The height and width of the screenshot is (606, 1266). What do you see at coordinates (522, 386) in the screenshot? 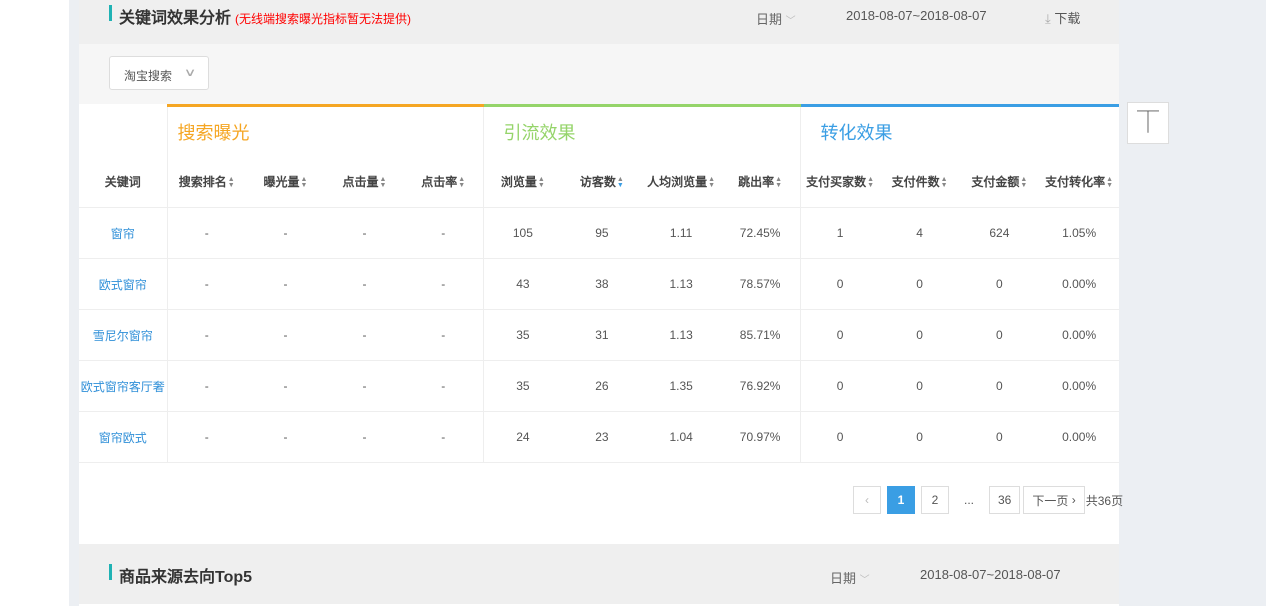
I see `table-cell: 35` at bounding box center [522, 386].